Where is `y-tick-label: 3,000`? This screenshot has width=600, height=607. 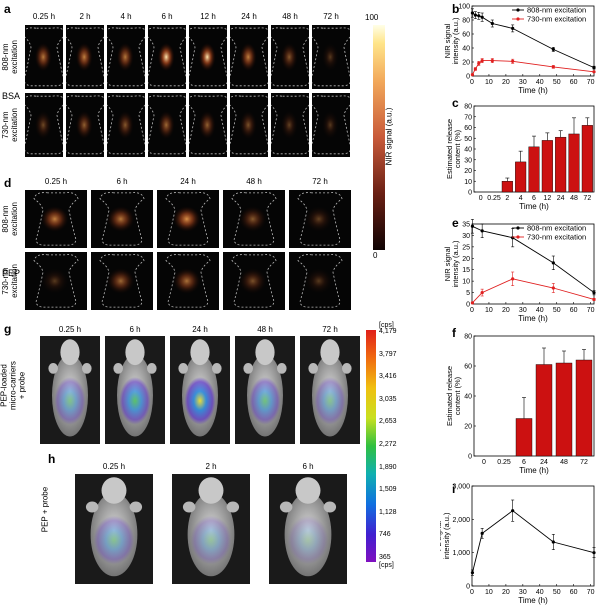
y-tick-label: 3,000 is located at coordinates (461, 487).